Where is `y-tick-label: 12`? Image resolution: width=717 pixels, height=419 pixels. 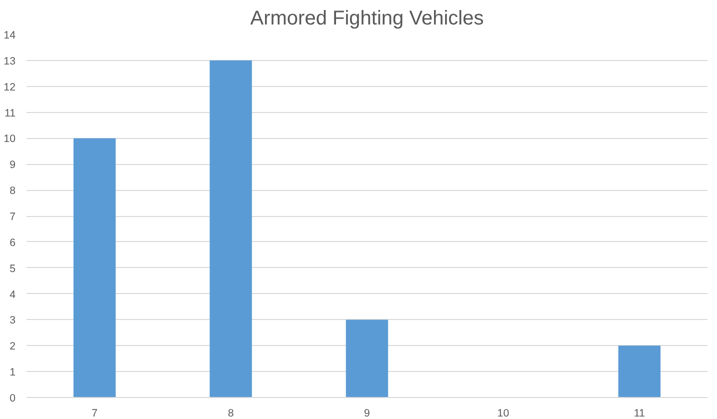 y-tick-label: 12 is located at coordinates (10, 87).